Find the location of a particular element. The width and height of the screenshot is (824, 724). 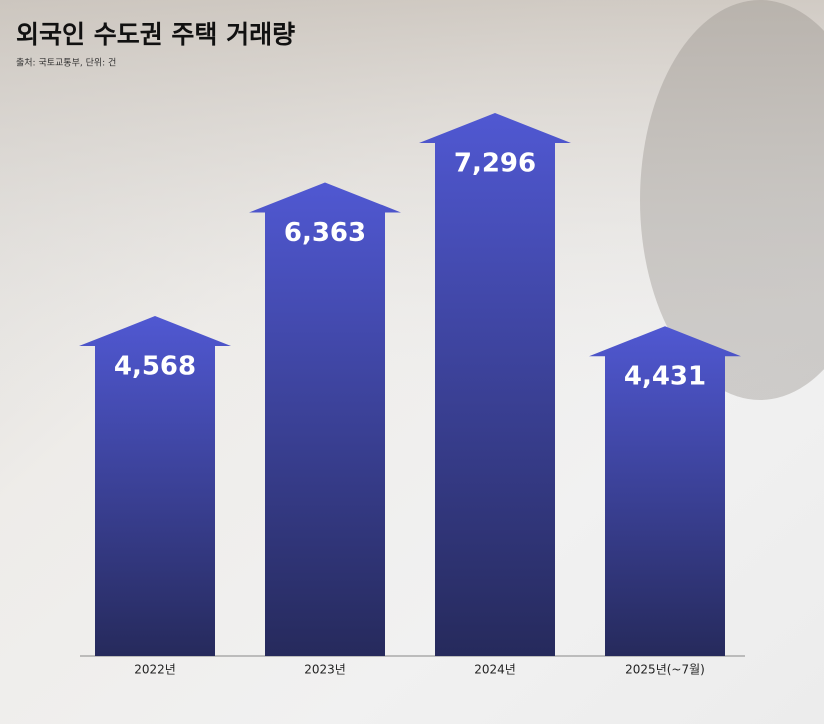

value-label: 7,296 is located at coordinates (495, 164).